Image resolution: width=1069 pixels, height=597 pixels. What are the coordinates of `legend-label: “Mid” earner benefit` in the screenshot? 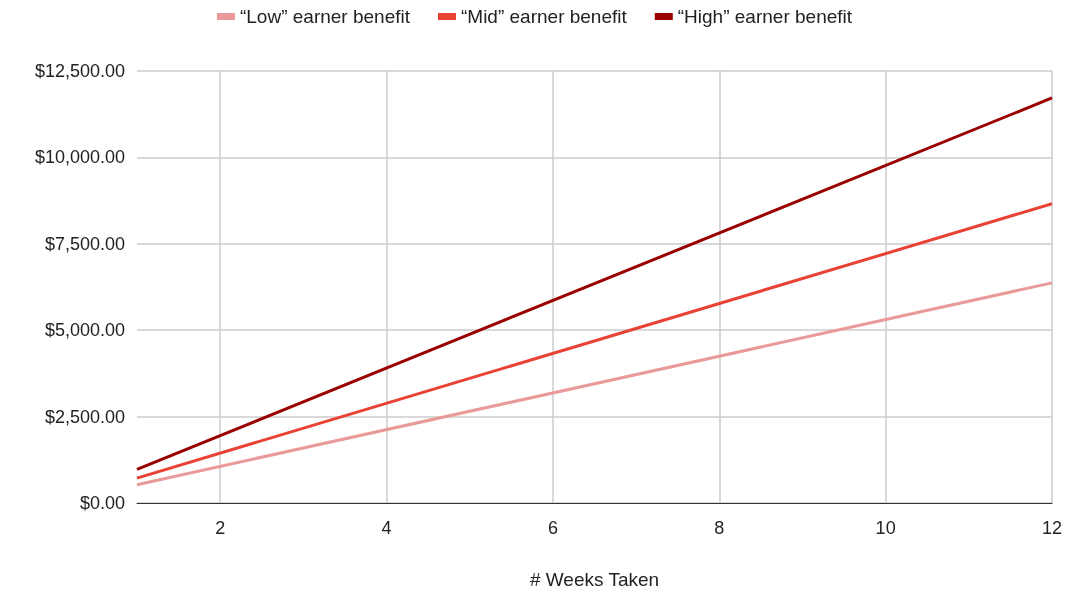 It's located at (544, 16).